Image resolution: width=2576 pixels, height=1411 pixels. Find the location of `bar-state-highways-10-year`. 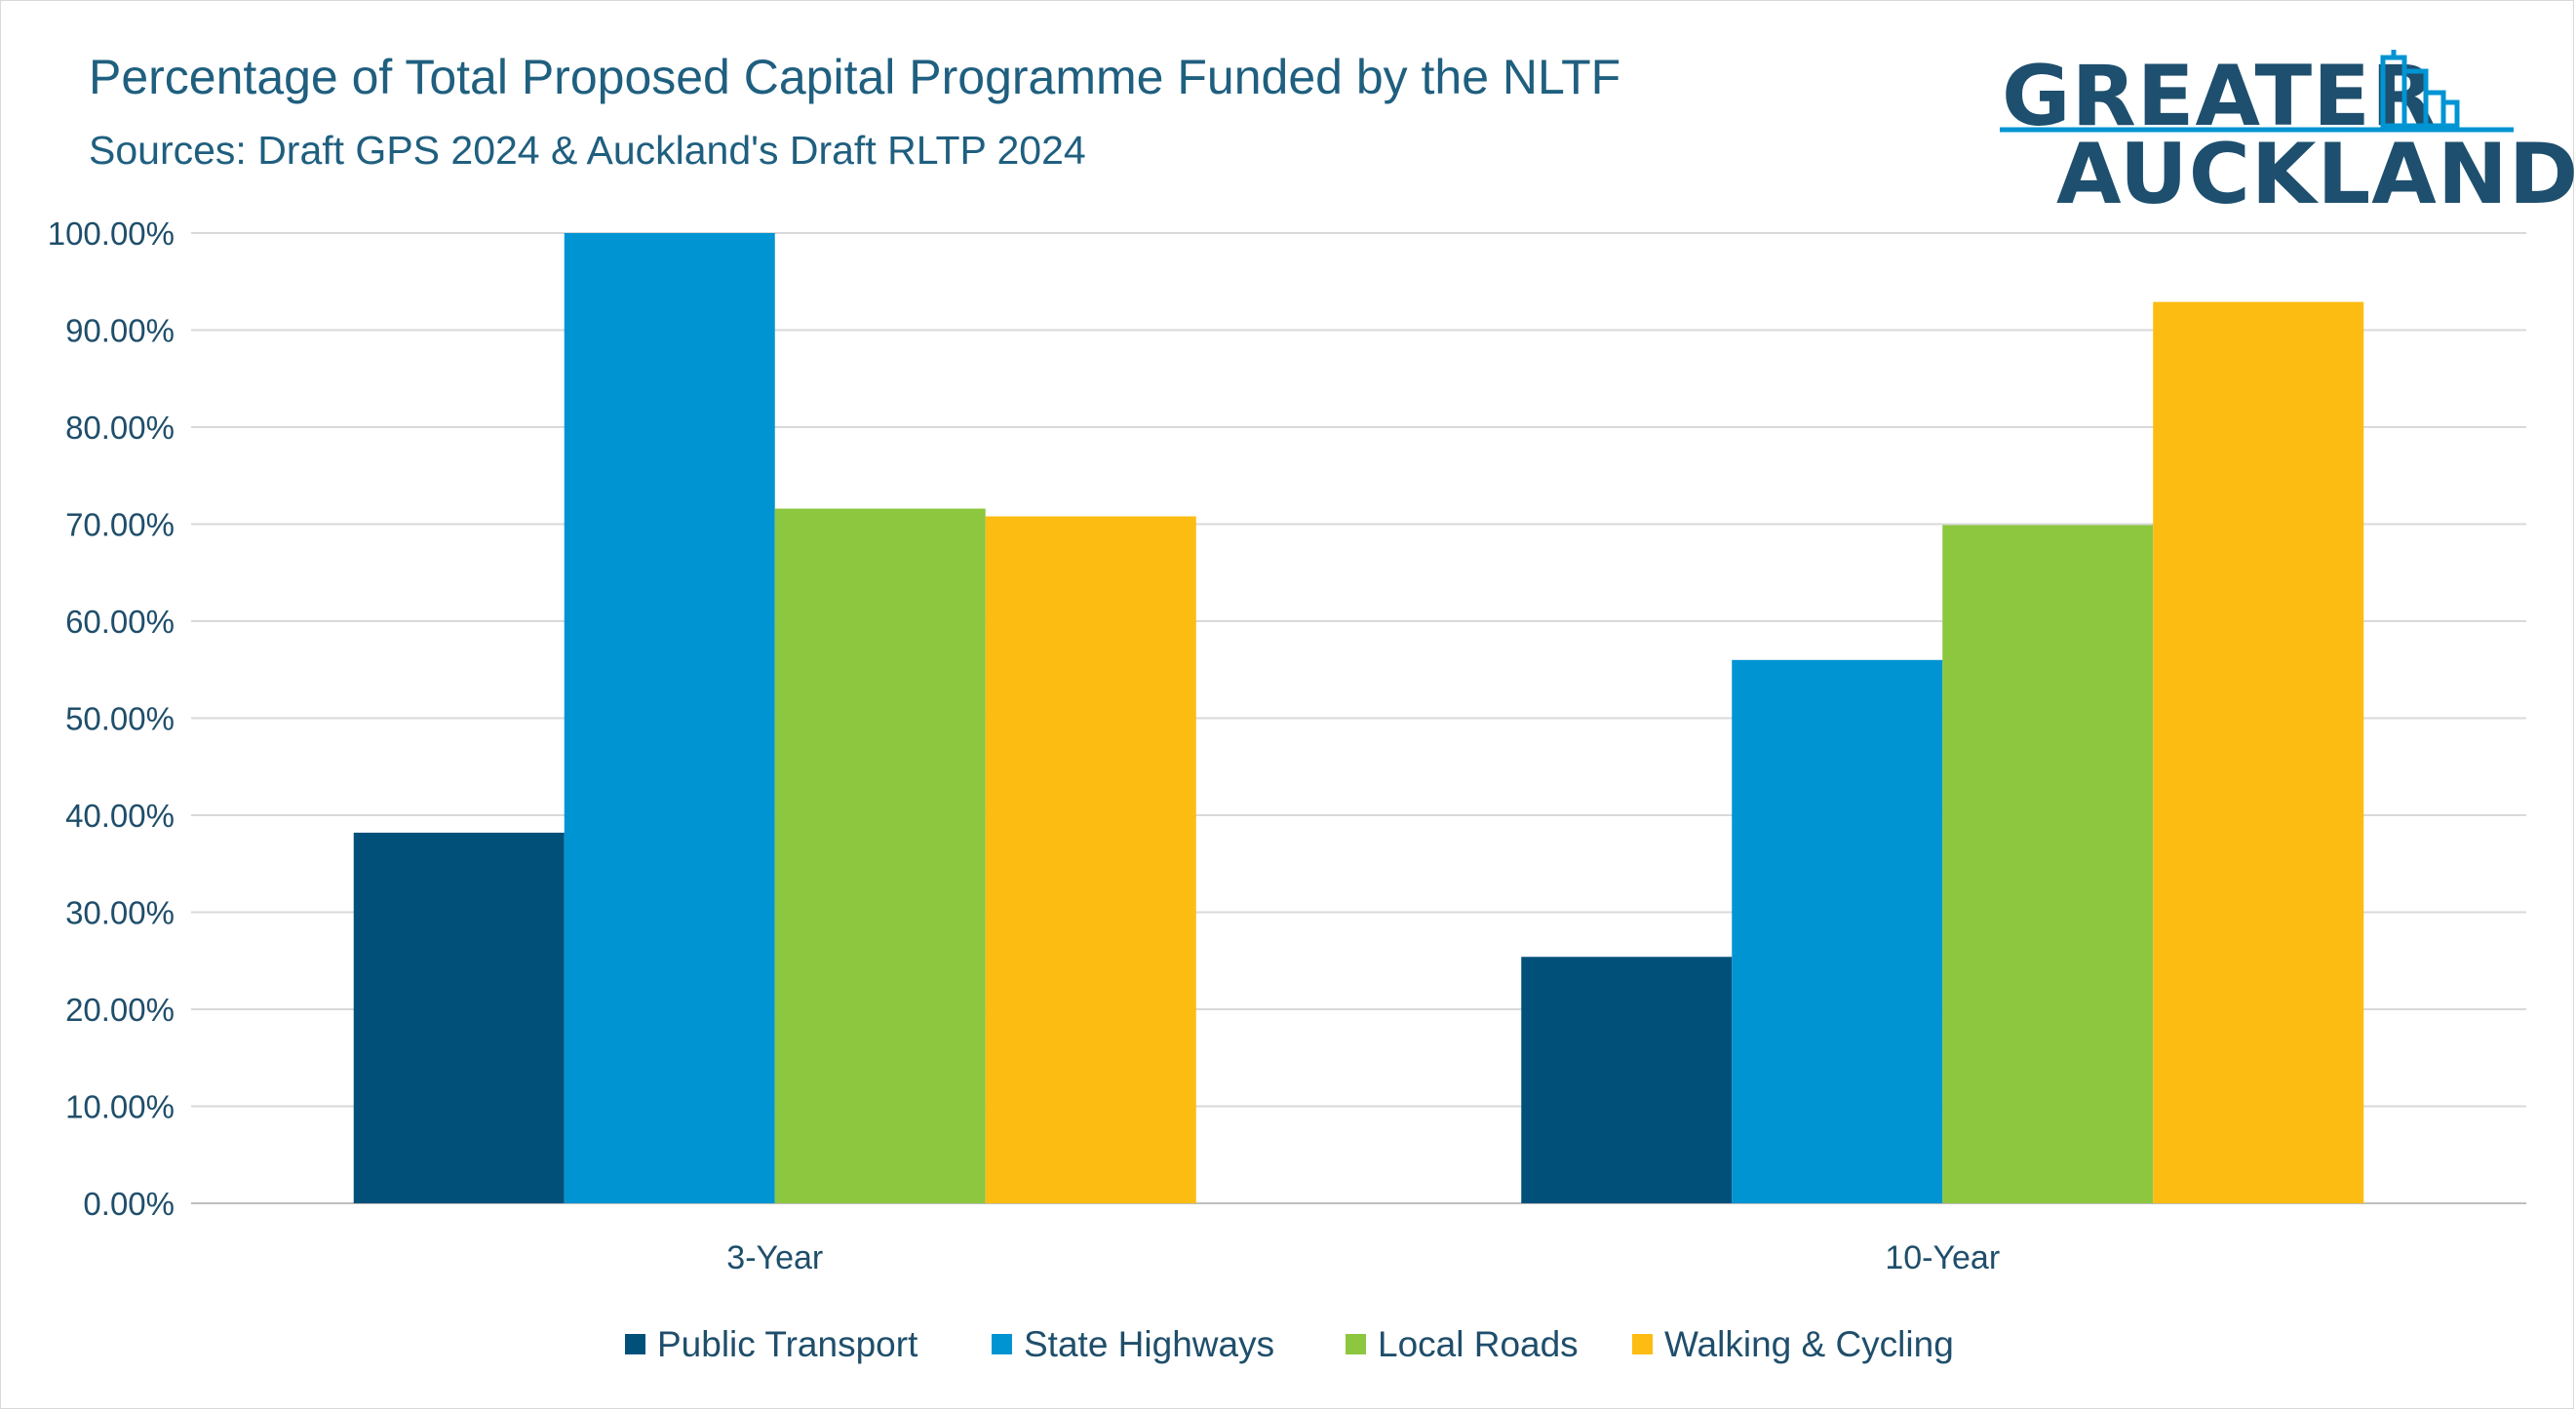

bar-state-highways-10-year is located at coordinates (1837, 931).